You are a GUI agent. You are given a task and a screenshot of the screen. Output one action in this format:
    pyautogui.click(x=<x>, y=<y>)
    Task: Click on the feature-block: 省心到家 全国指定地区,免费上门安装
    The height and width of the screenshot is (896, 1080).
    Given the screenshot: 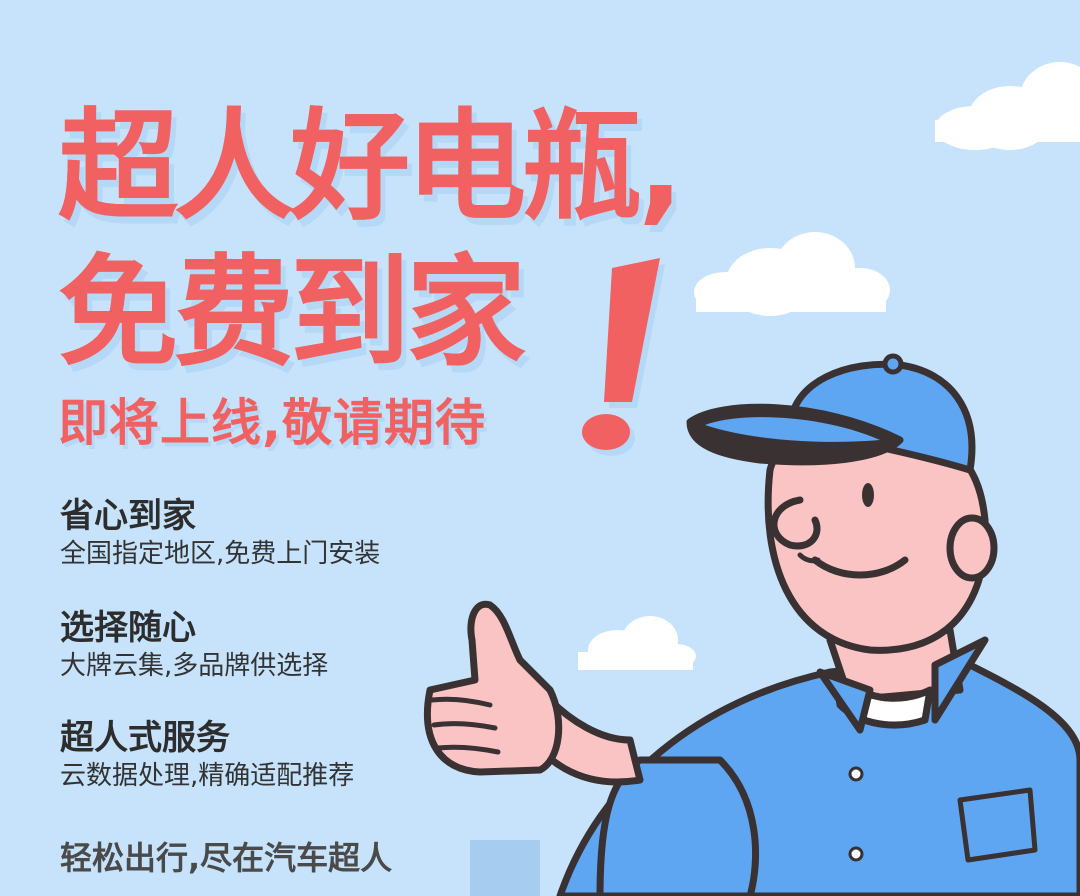 What is the action you would take?
    pyautogui.click(x=220, y=533)
    